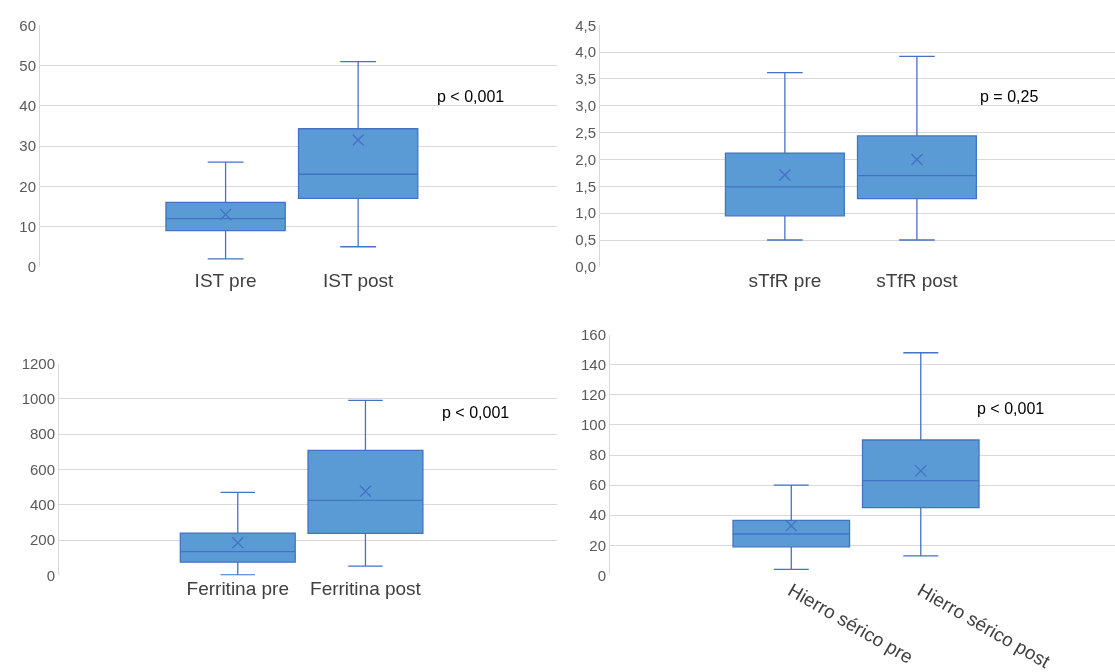 This screenshot has height=672, width=1115. Describe the element at coordinates (585, 159) in the screenshot. I see `y-tick-label: 2,0` at that location.